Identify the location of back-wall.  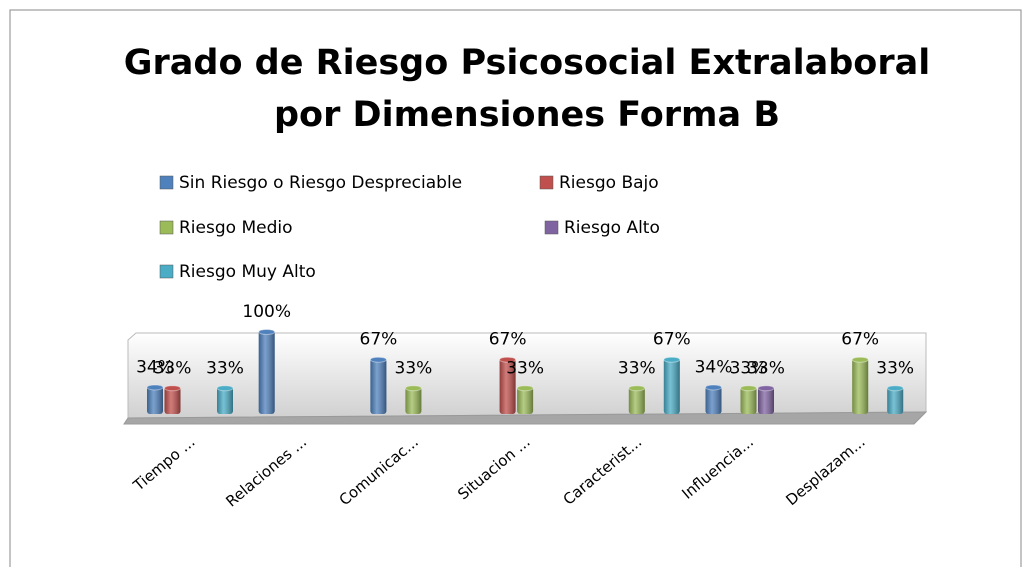
(527, 375).